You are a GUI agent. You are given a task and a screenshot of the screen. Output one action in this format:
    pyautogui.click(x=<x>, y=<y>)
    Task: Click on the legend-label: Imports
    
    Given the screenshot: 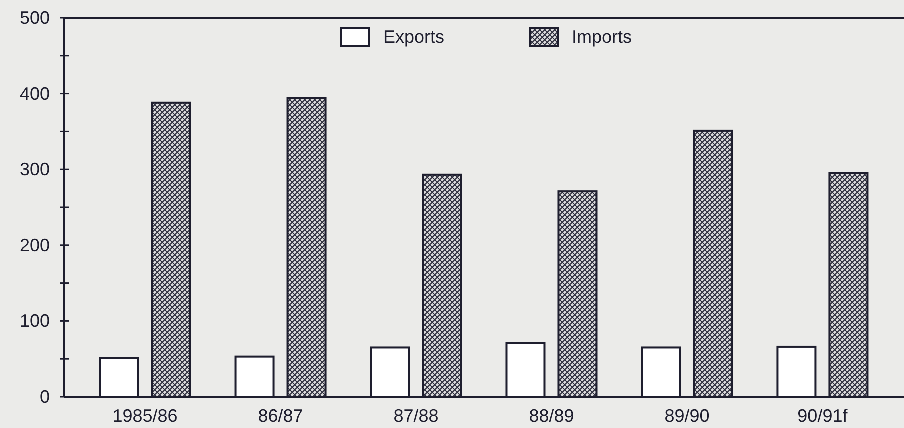 What is the action you would take?
    pyautogui.click(x=602, y=37)
    